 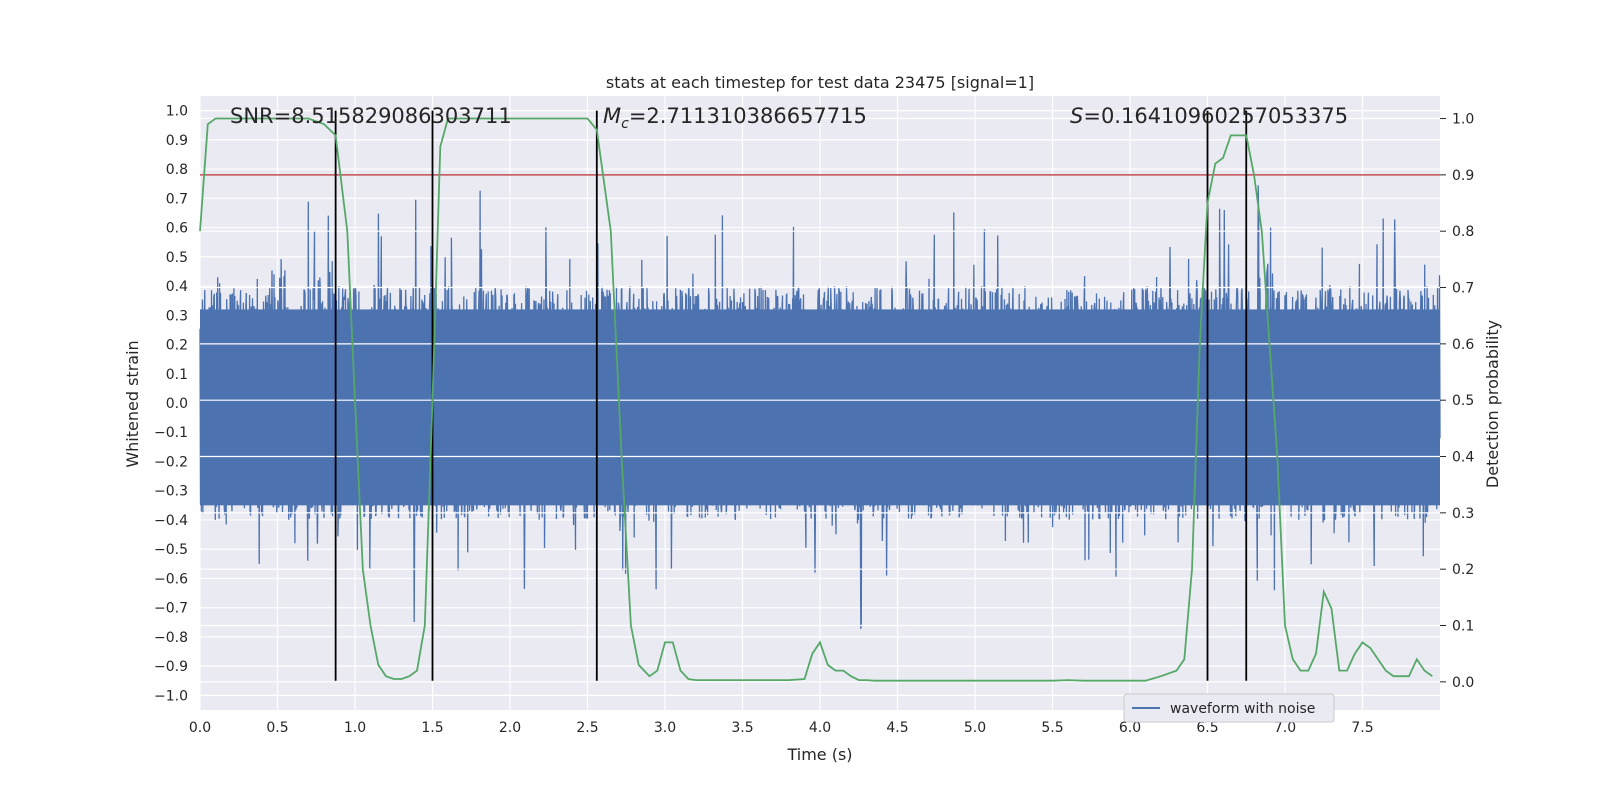 I want to click on y-tick-label: 0.5, so click(x=177, y=258).